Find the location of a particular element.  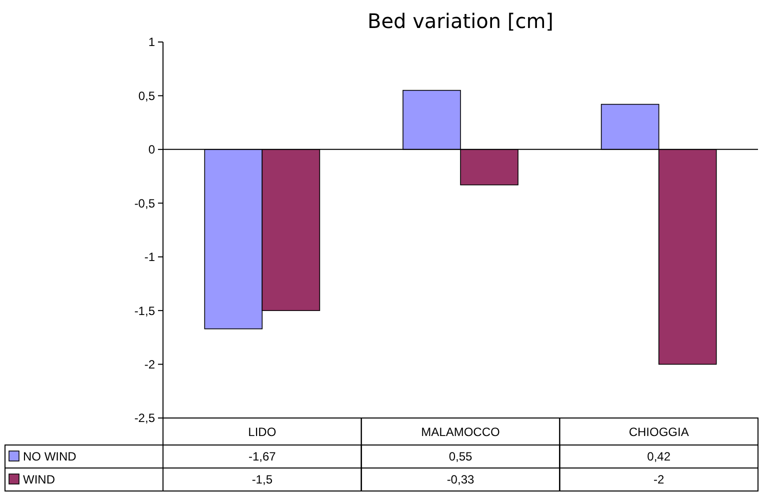

y-tick-label: 0,5 is located at coordinates (147, 95).